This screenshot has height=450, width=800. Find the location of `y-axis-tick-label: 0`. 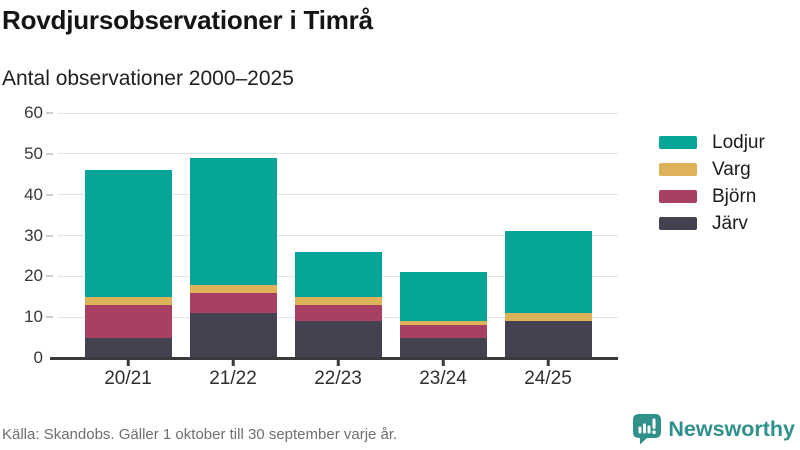

y-axis-tick-label: 0 is located at coordinates (38, 357).